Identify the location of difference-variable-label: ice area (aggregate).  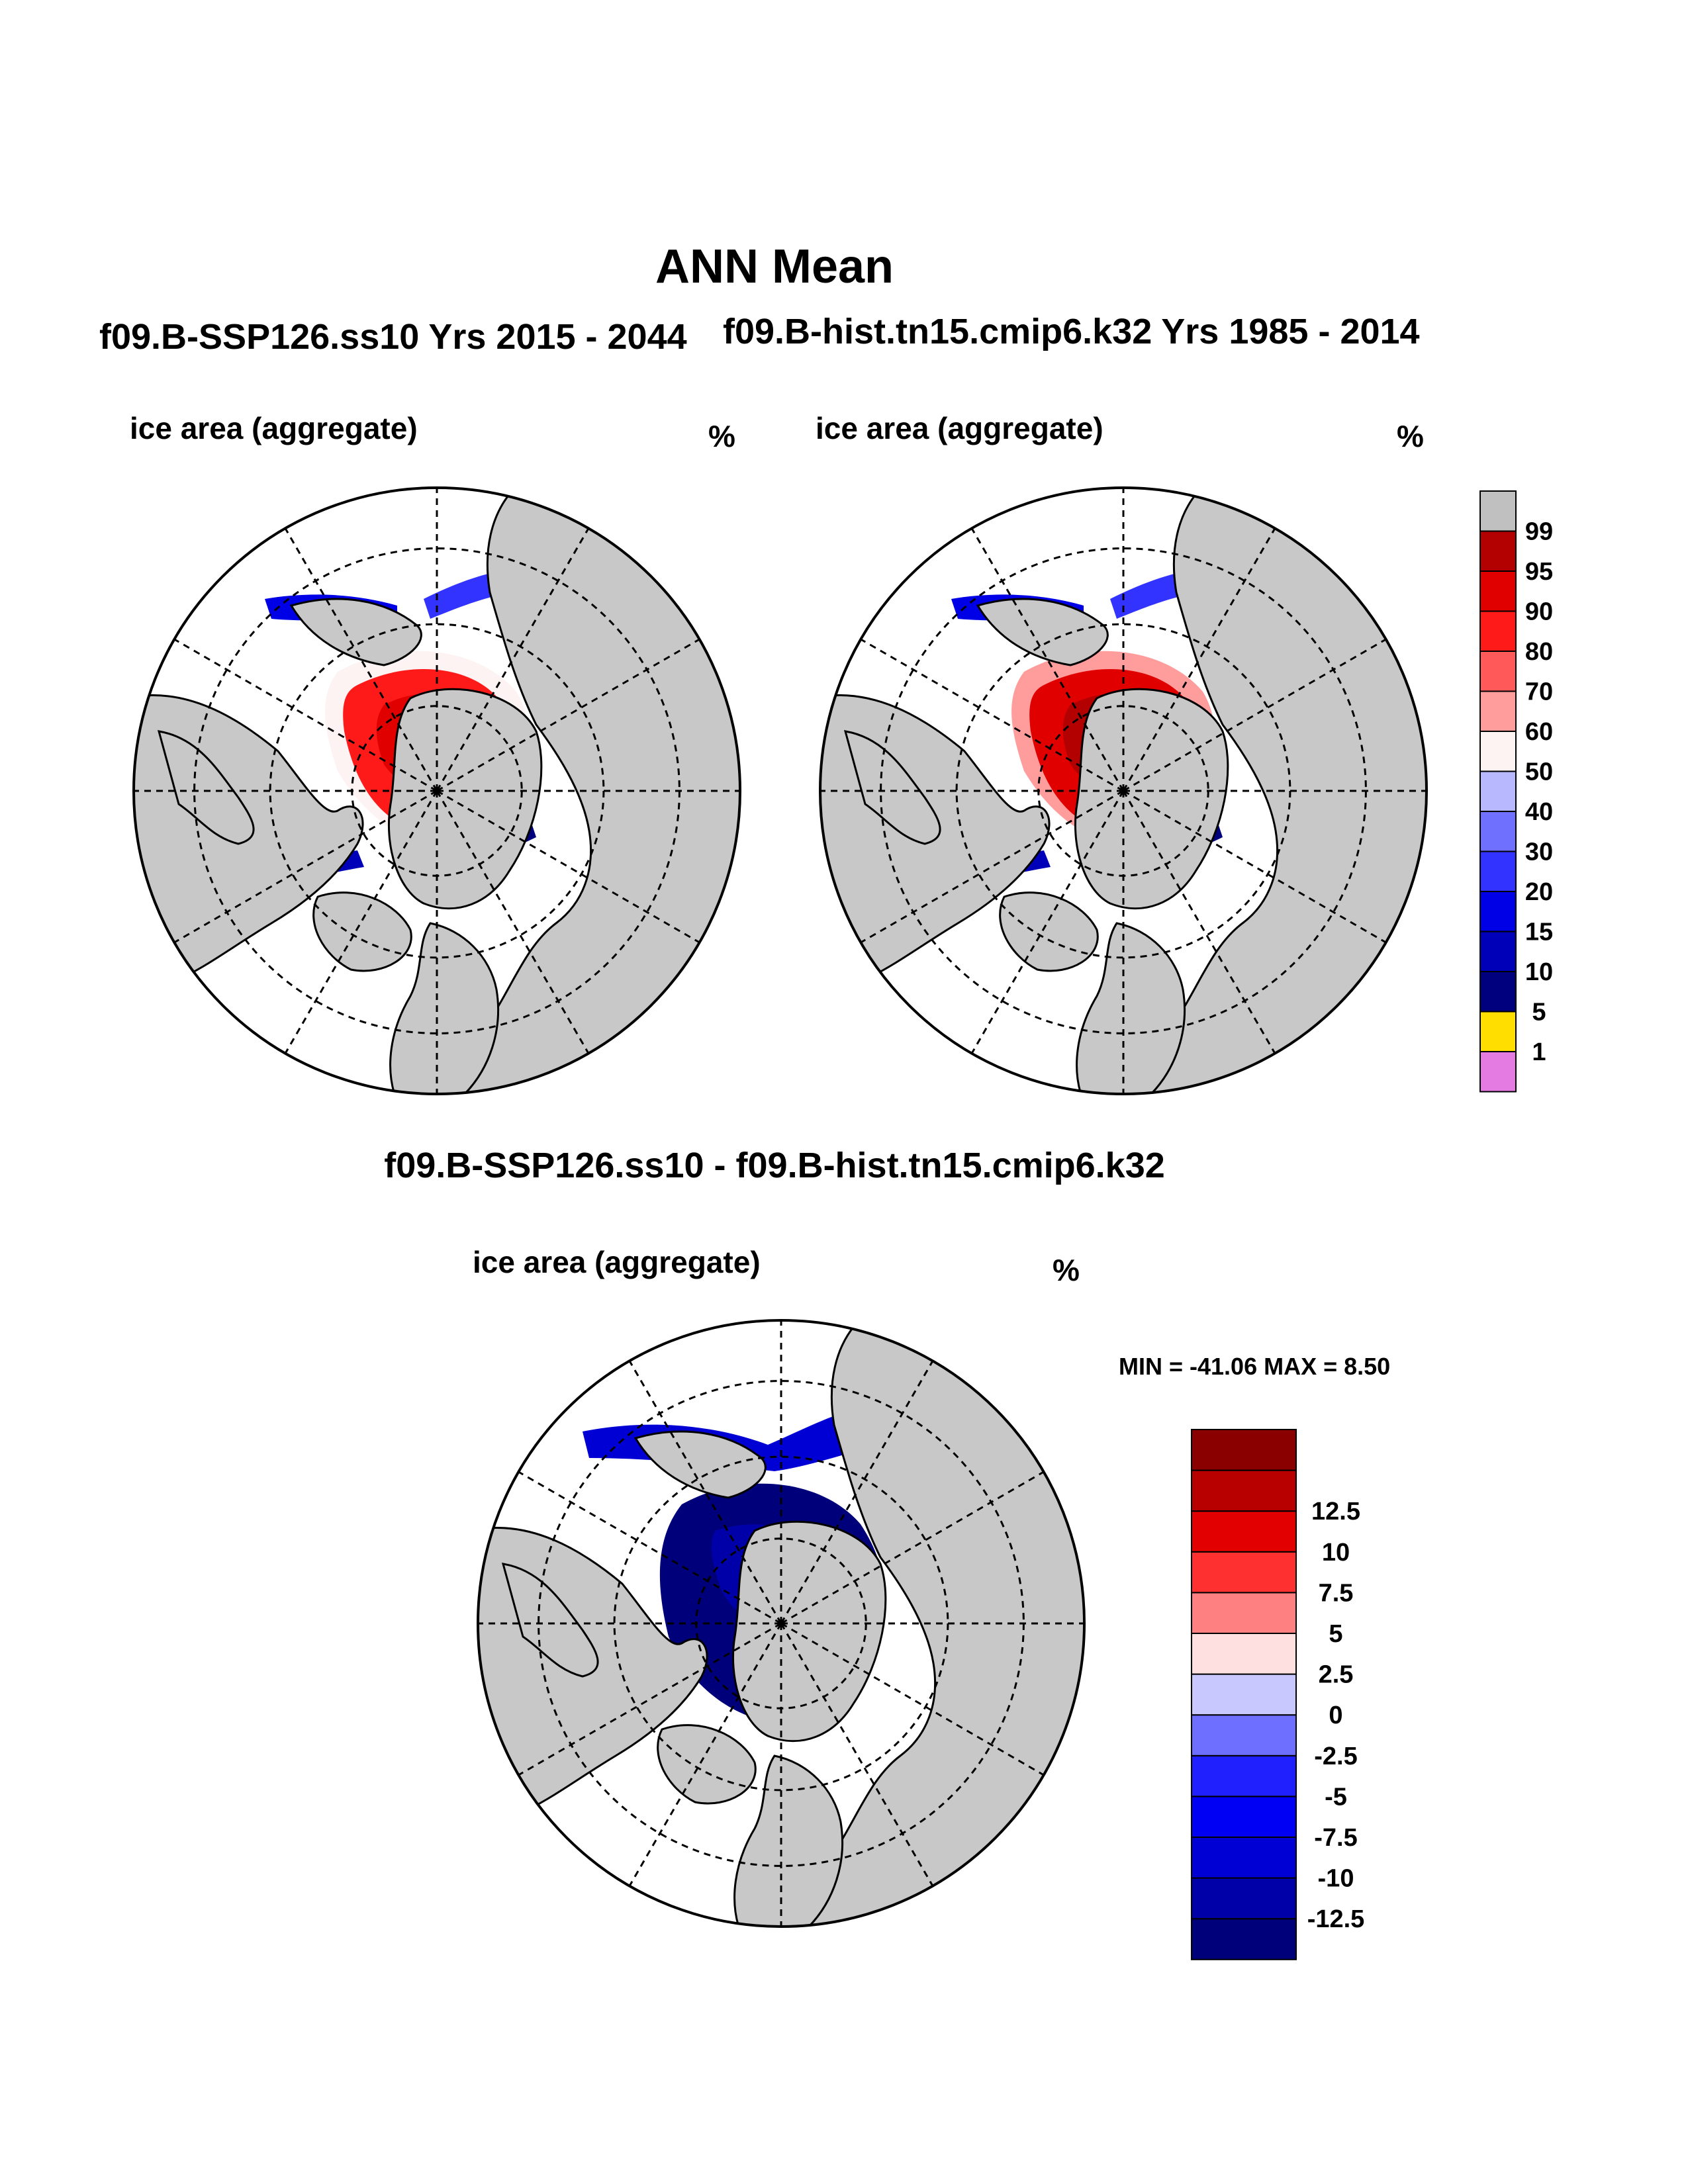
(617, 1262).